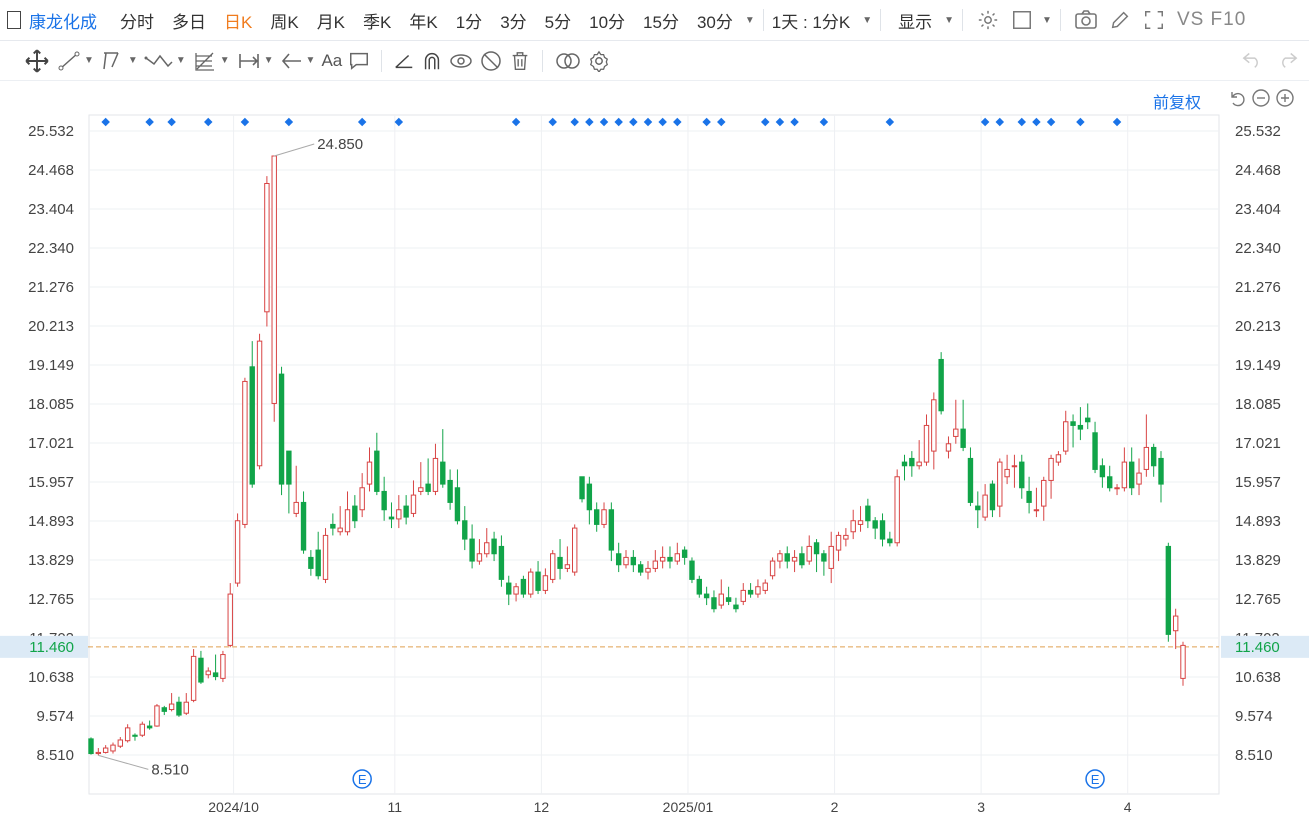  What do you see at coordinates (137, 22) in the screenshot?
I see `period-tab: 分时` at bounding box center [137, 22].